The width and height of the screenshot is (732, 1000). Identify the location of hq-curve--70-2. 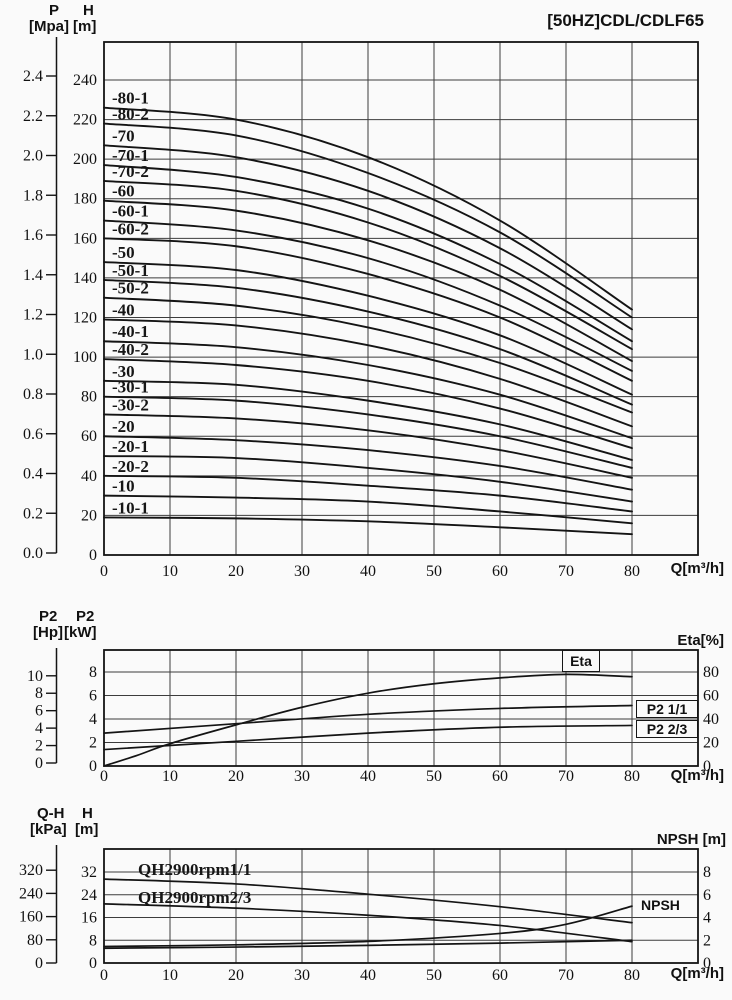
(368, 265).